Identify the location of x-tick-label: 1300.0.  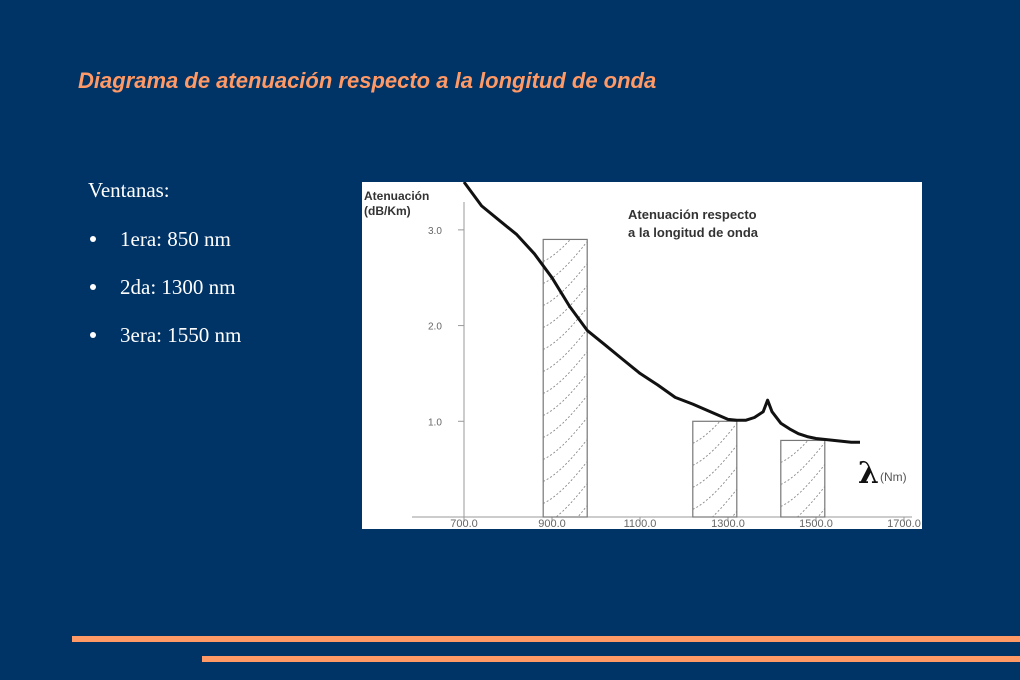
(728, 523).